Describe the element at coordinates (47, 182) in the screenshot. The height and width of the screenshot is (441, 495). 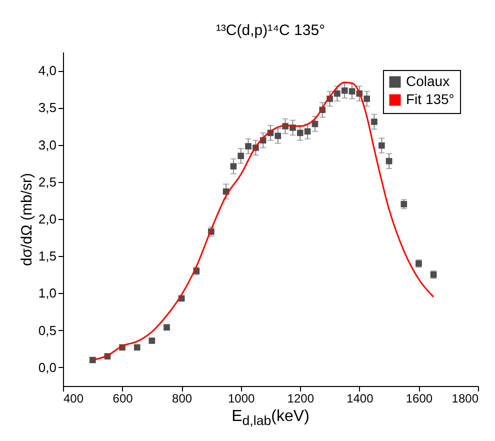
I see `y-tick-label: 2,5` at that location.